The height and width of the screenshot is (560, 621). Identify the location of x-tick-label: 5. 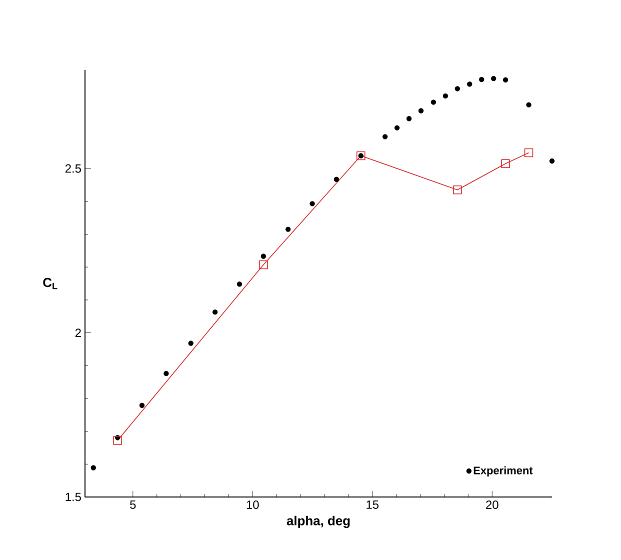
(133, 504).